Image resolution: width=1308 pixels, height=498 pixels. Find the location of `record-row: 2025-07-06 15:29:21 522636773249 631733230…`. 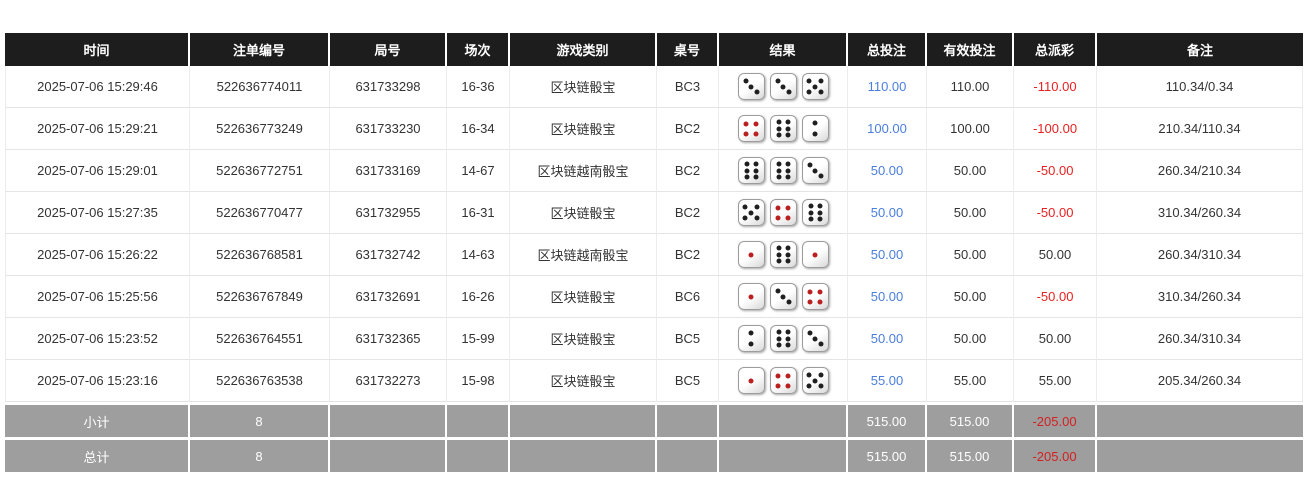

record-row: 2025-07-06 15:29:21 522636773249 631733230… is located at coordinates (654, 129).